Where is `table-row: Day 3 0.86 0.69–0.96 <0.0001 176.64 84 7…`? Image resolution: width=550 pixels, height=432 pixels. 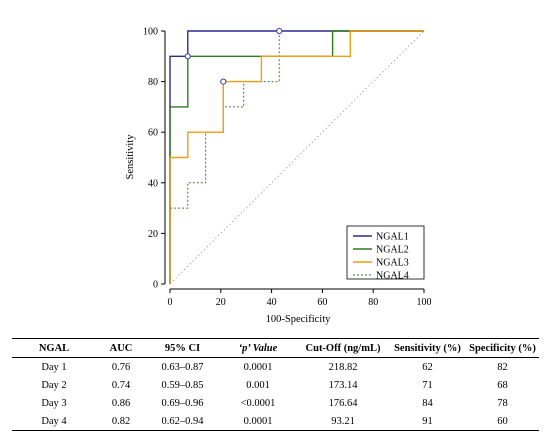 table-row: Day 3 0.86 0.69–0.96 <0.0001 176.64 84 7… is located at coordinates (275, 403).